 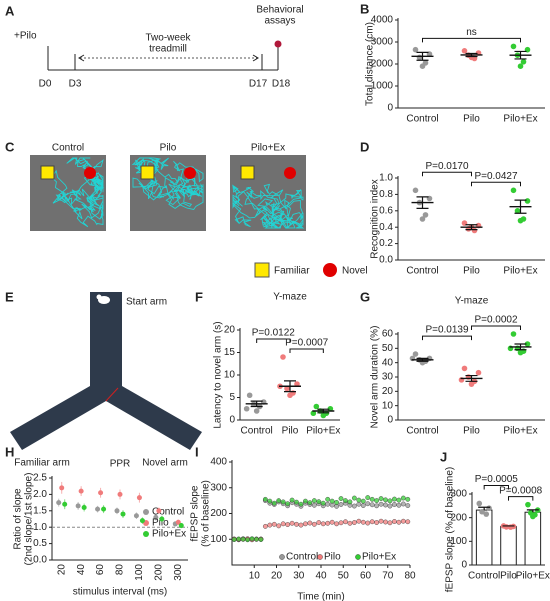 What do you see at coordinates (382, 42) in the screenshot?
I see `y-tick-label: 3000` at bounding box center [382, 42].